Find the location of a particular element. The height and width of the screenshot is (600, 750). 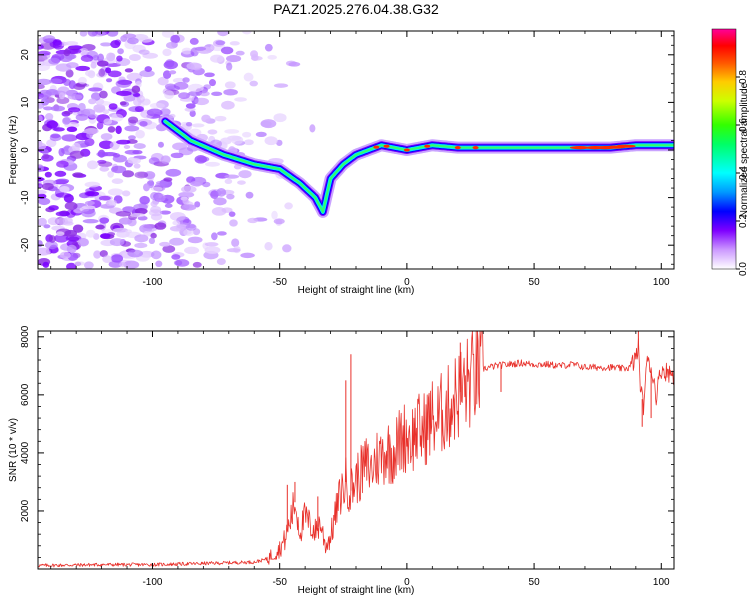

snr-x-tick-label: -100 is located at coordinates (152, 582).